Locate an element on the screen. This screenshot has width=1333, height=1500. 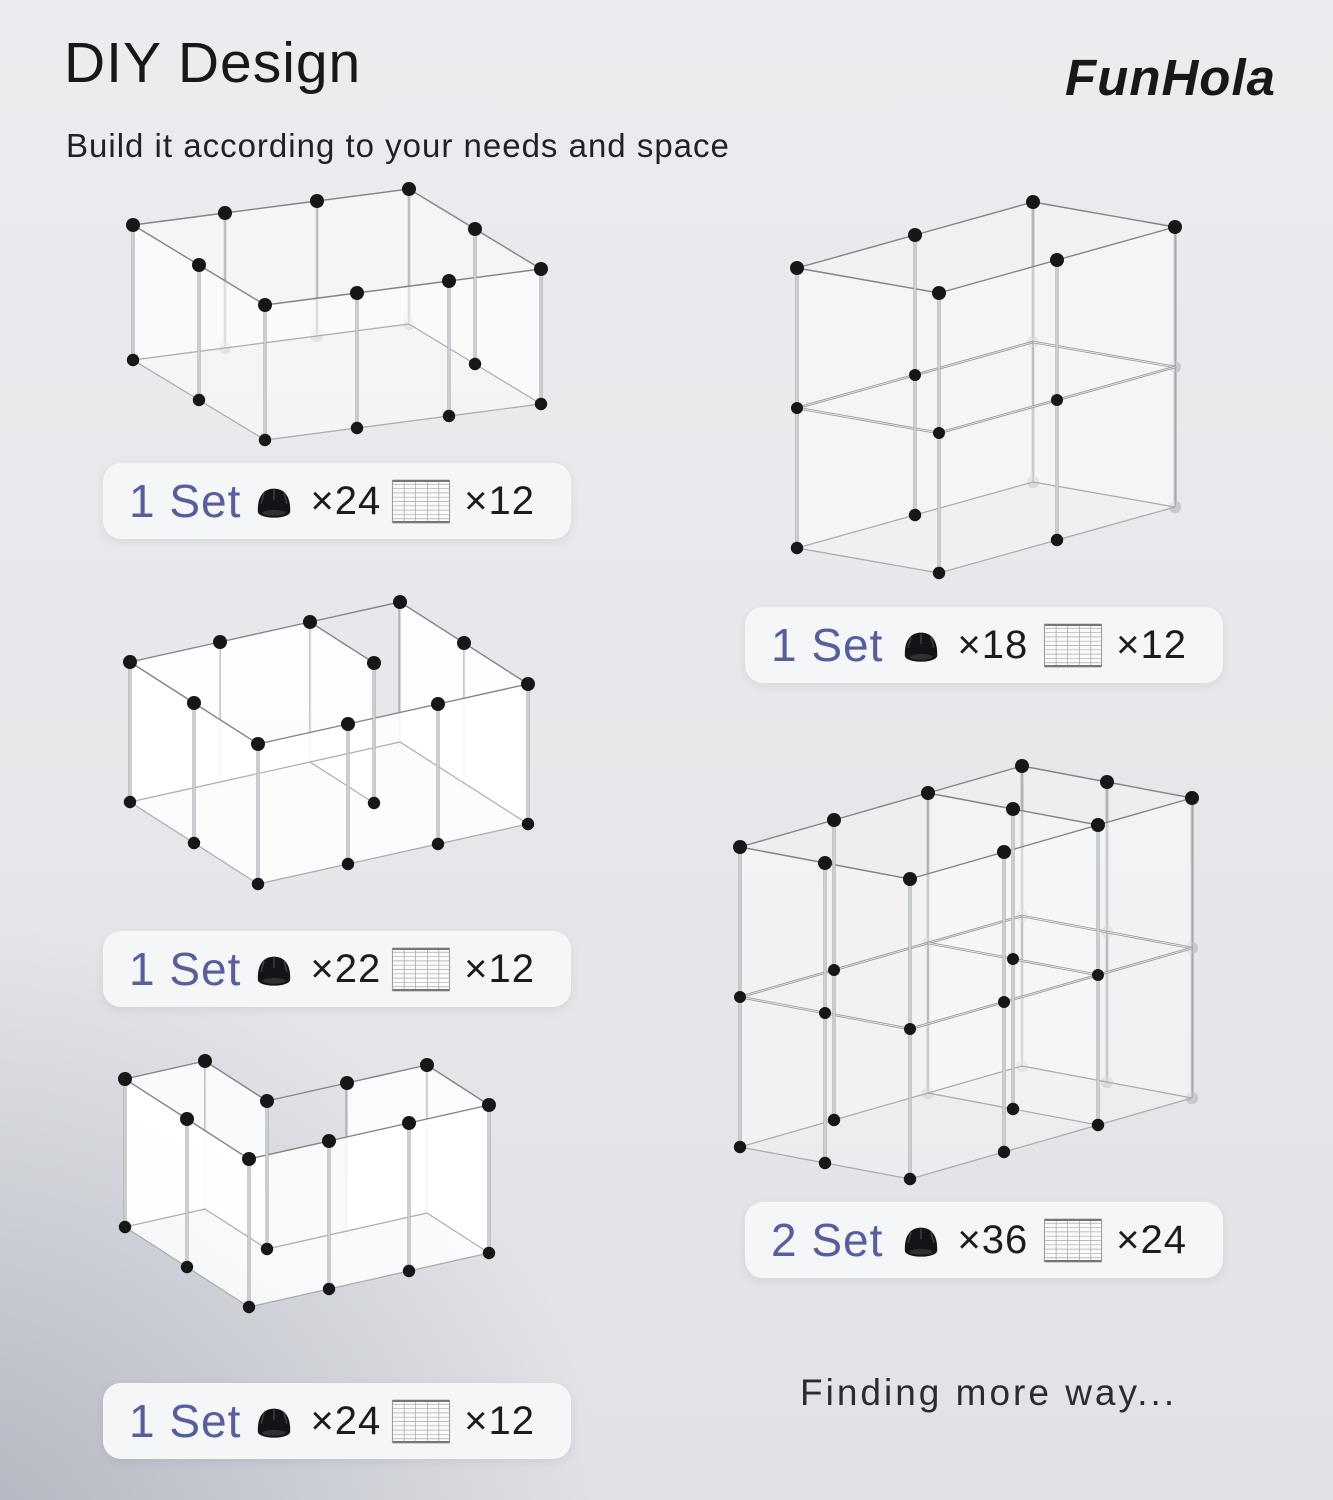
illustration-double-two-tier-enclosure is located at coordinates (966, 972).